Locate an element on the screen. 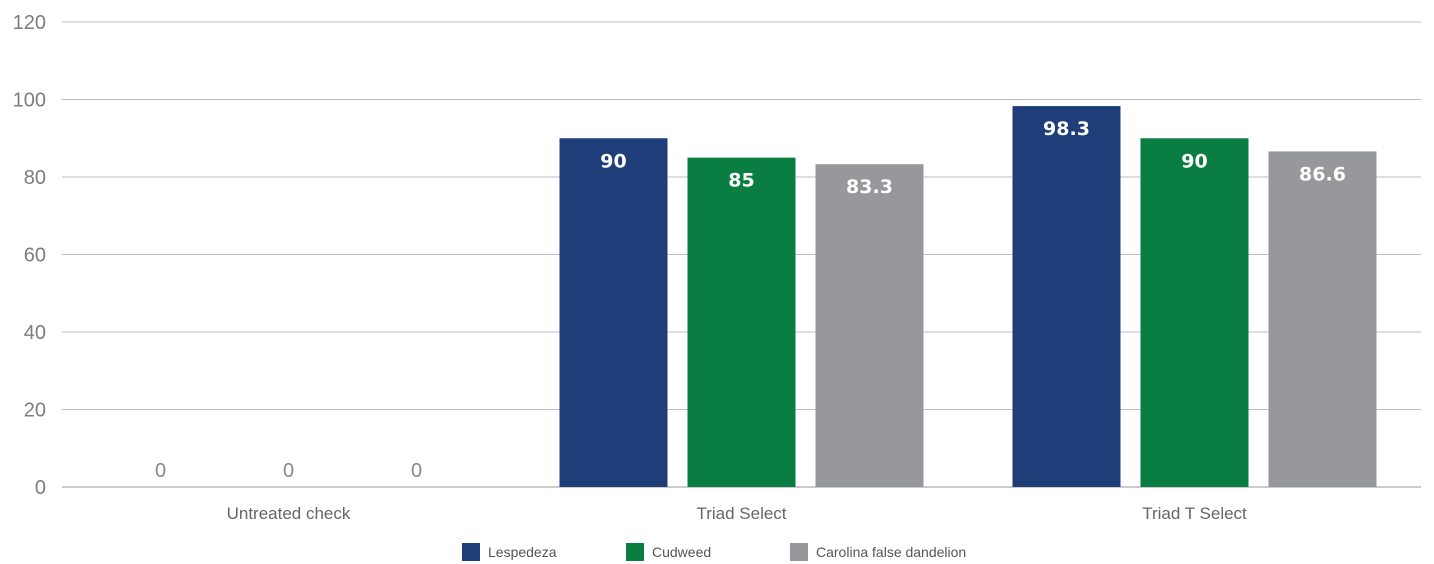 This screenshot has width=1434, height=564. x-tick-label: Triad Select is located at coordinates (741, 513).